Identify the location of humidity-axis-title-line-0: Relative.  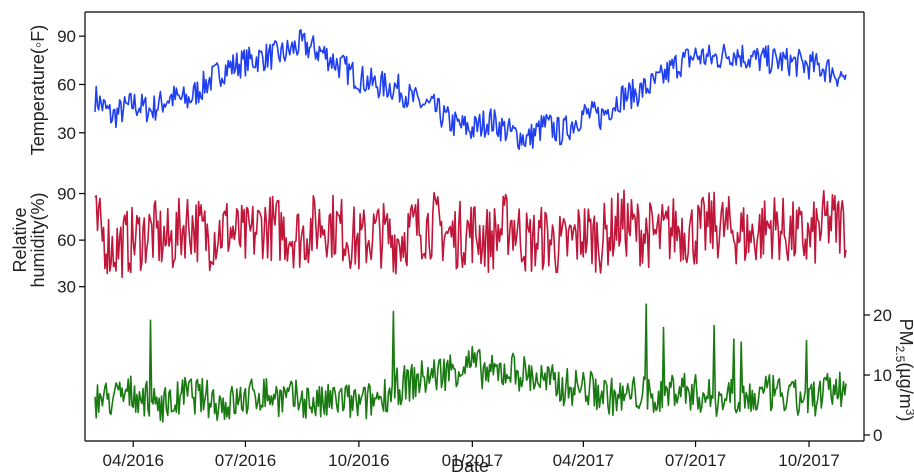
(20, 239).